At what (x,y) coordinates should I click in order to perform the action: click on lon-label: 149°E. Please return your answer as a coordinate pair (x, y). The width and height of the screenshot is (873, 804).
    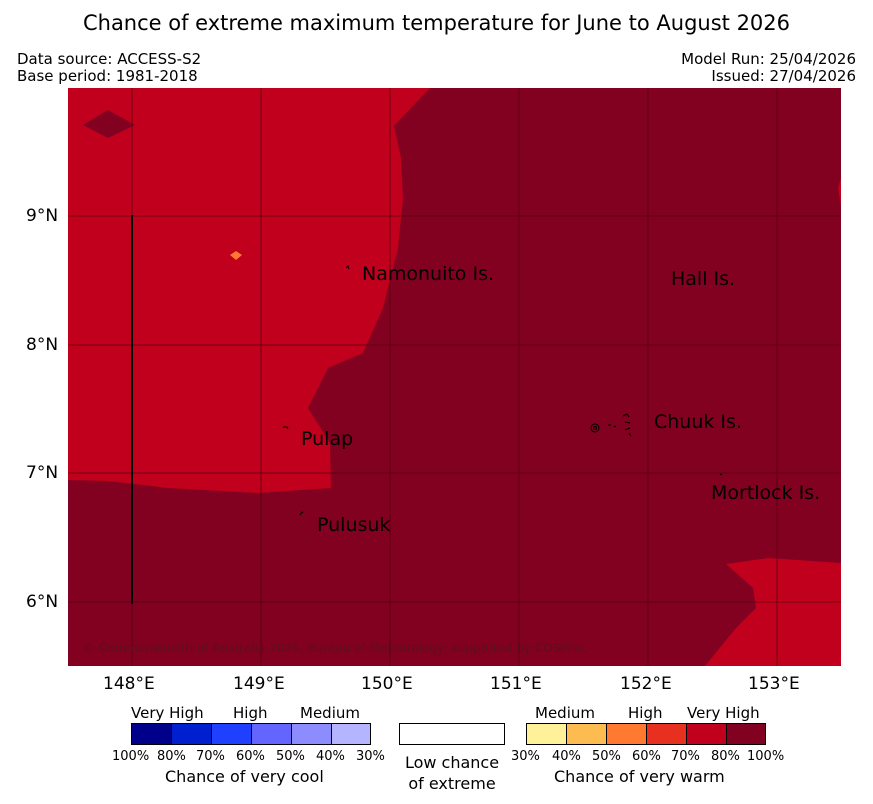
    Looking at the image, I should click on (259, 684).